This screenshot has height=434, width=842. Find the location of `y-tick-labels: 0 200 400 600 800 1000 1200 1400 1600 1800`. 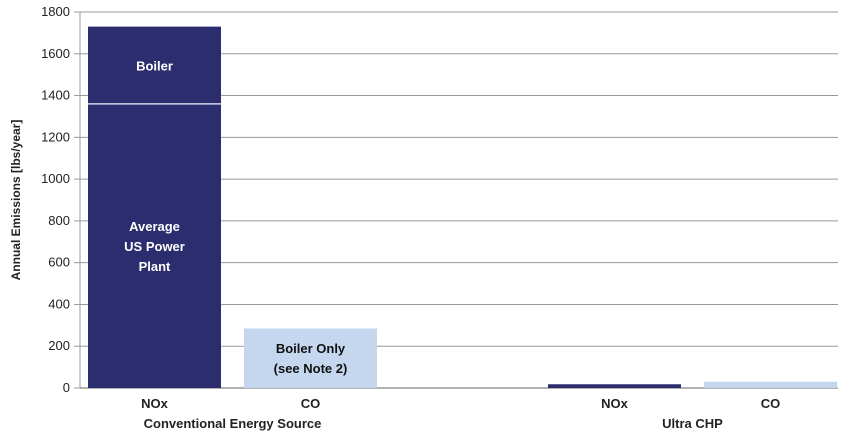

y-tick-labels: 0 200 400 600 800 1000 1200 1400 1600 1800 is located at coordinates (55, 199).